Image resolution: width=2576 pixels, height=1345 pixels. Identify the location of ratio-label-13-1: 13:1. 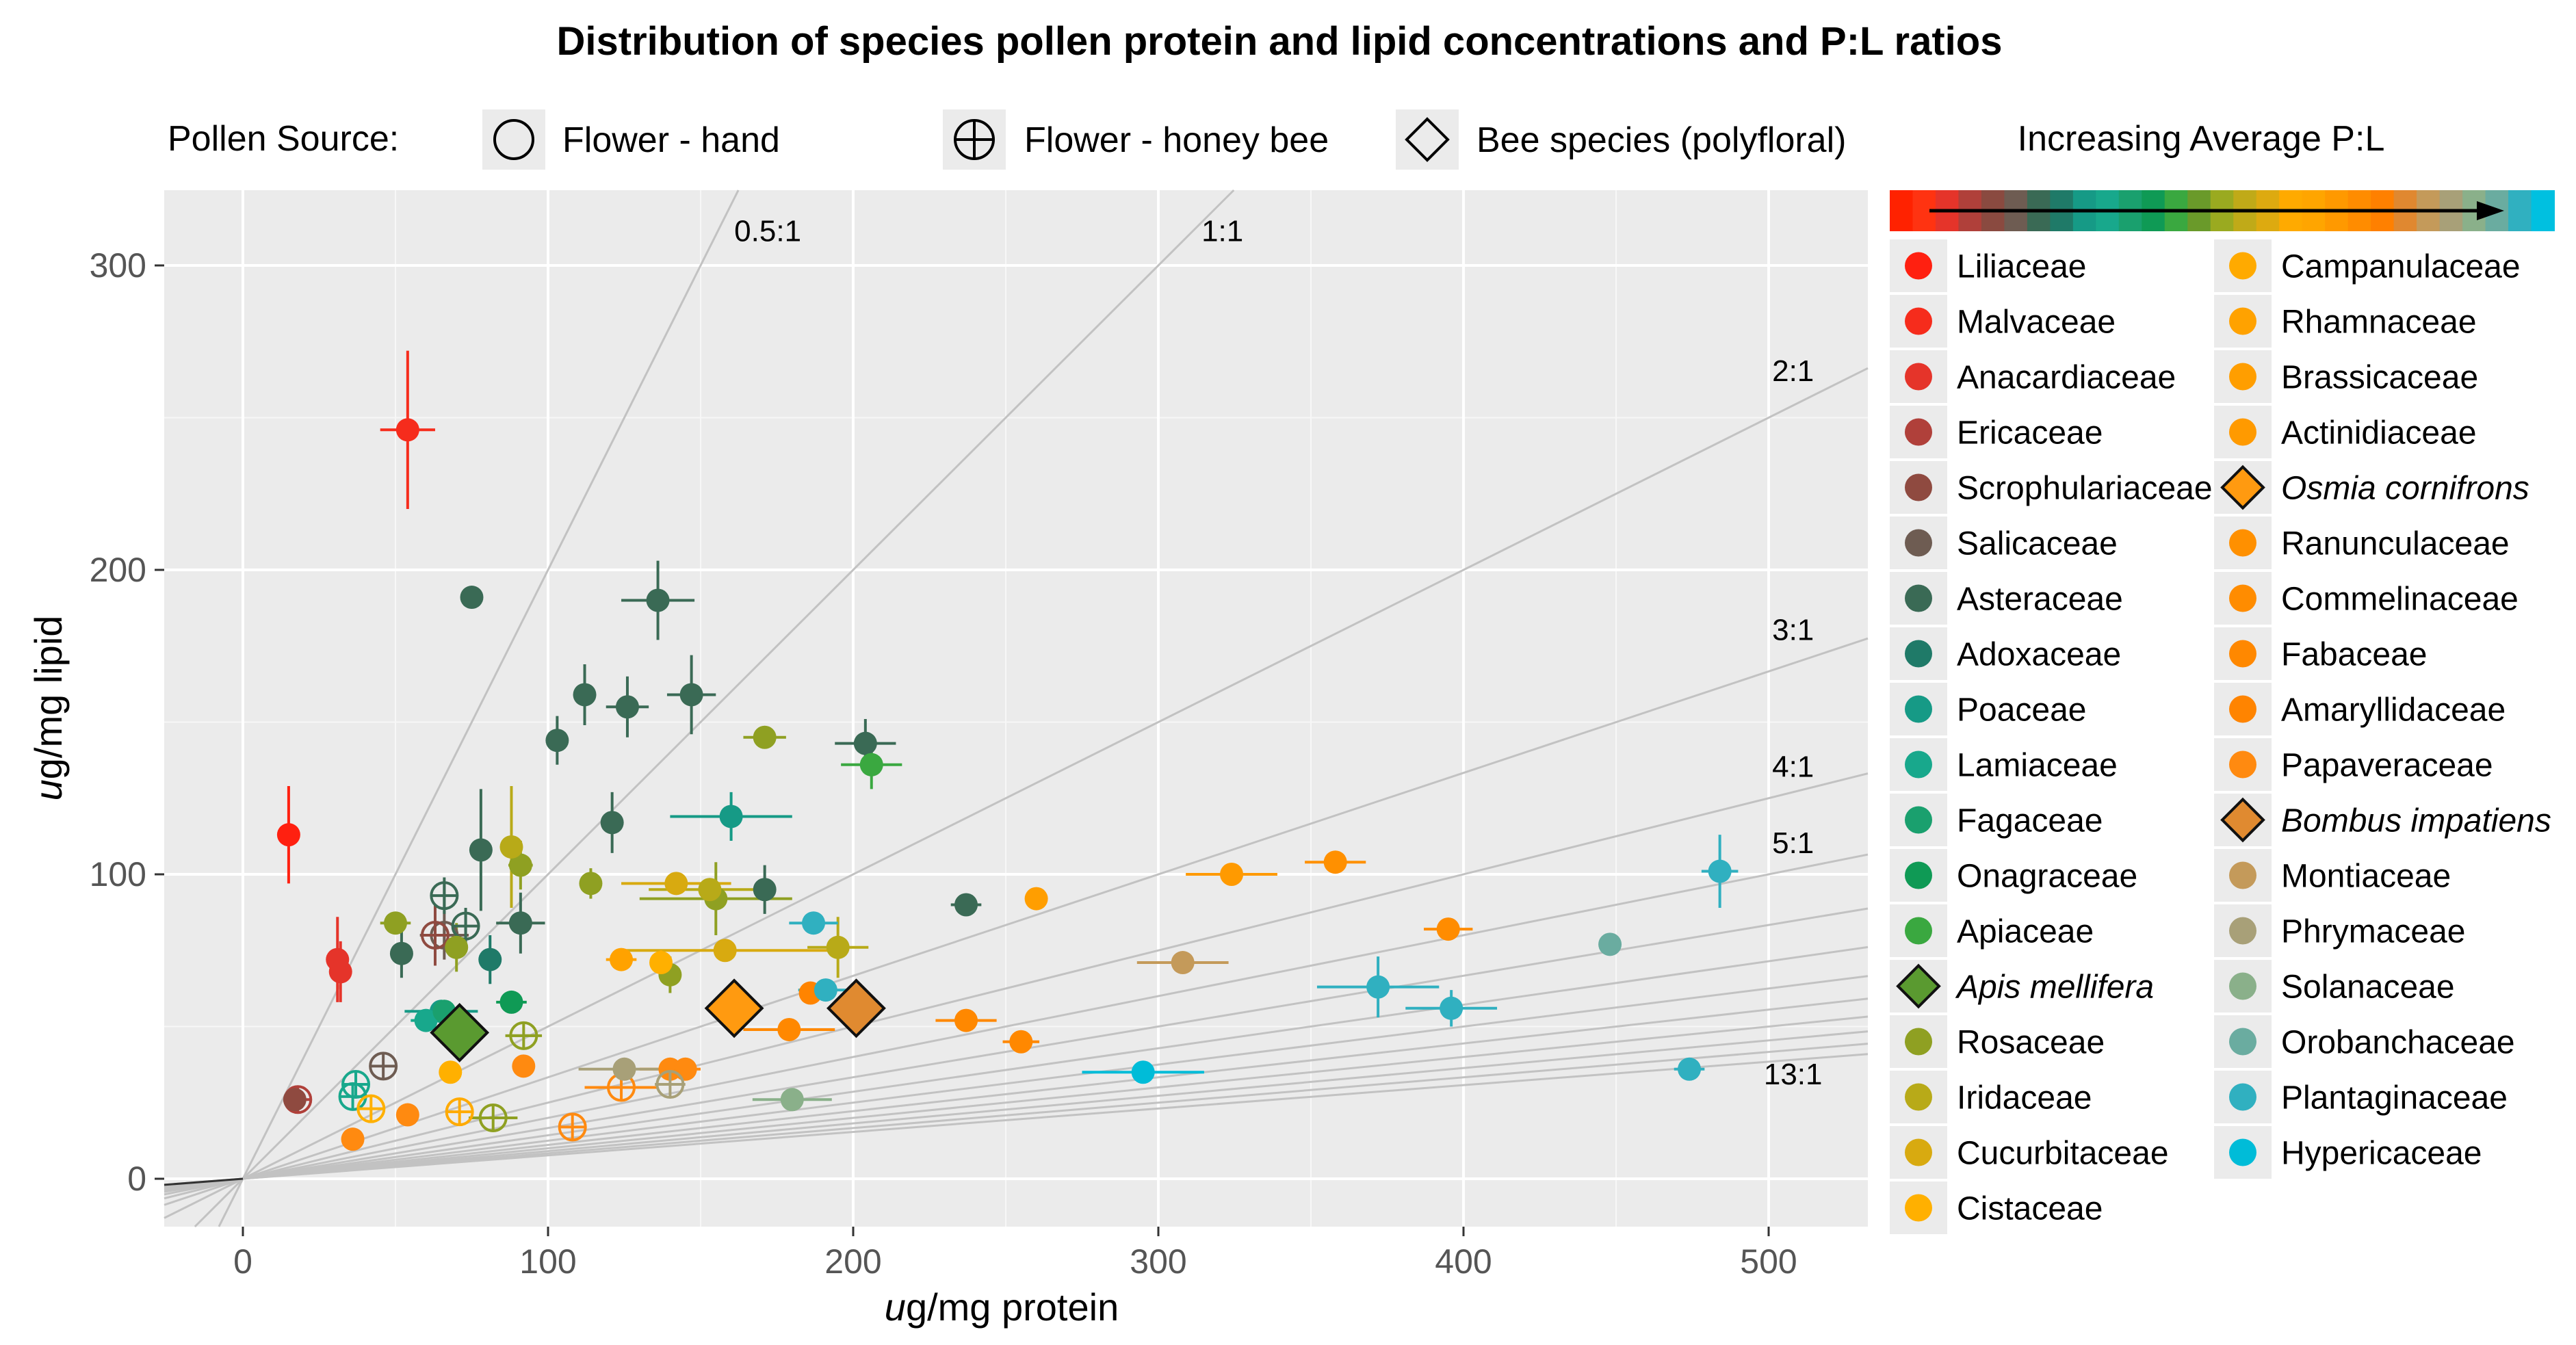
(1793, 1074).